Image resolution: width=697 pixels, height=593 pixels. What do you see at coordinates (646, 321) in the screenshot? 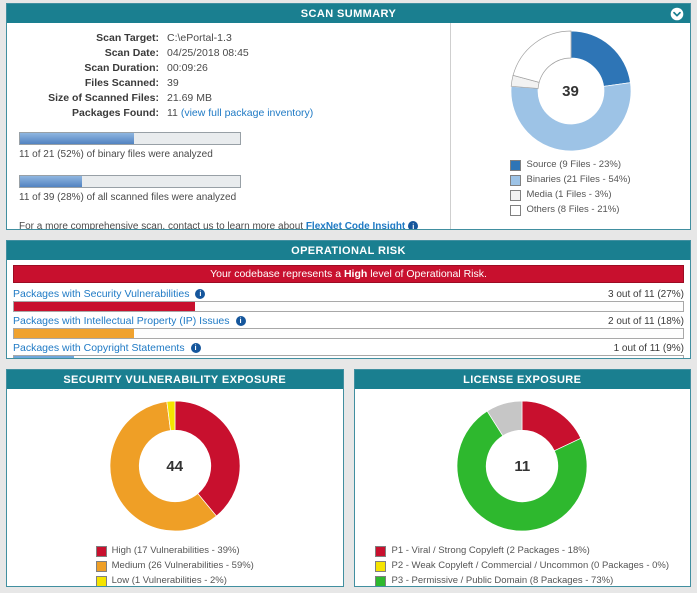
I see `risk-caption: 2 out of 11 (18%)` at bounding box center [646, 321].